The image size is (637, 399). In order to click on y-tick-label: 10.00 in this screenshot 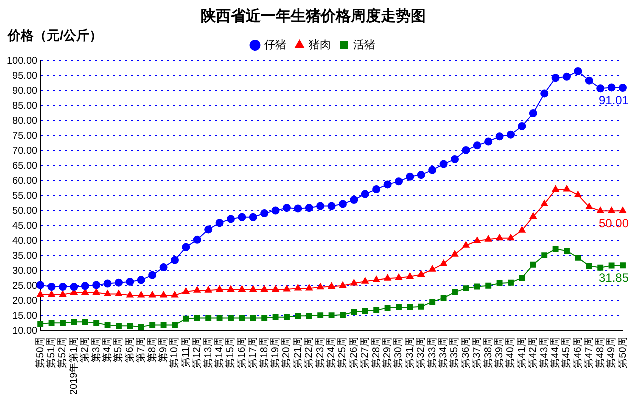, I will do `click(25, 331)`.